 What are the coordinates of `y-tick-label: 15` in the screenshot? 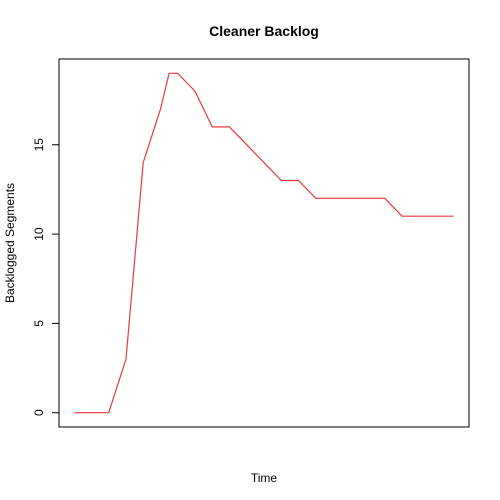 It's located at (39, 145).